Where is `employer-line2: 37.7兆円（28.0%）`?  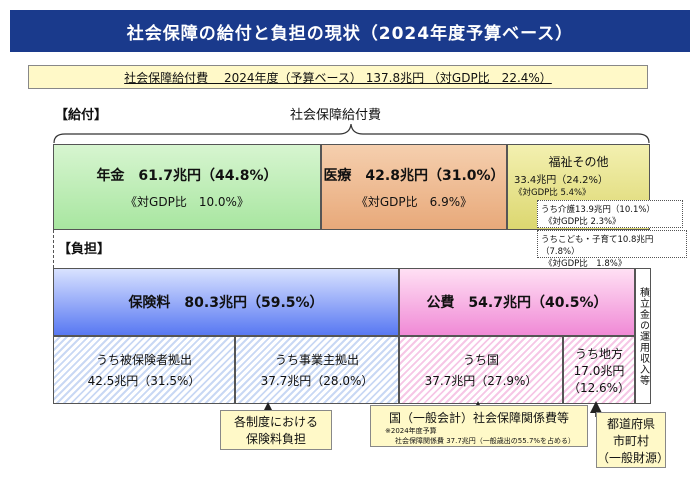 employer-line2: 37.7兆円（28.0%） is located at coordinates (317, 381).